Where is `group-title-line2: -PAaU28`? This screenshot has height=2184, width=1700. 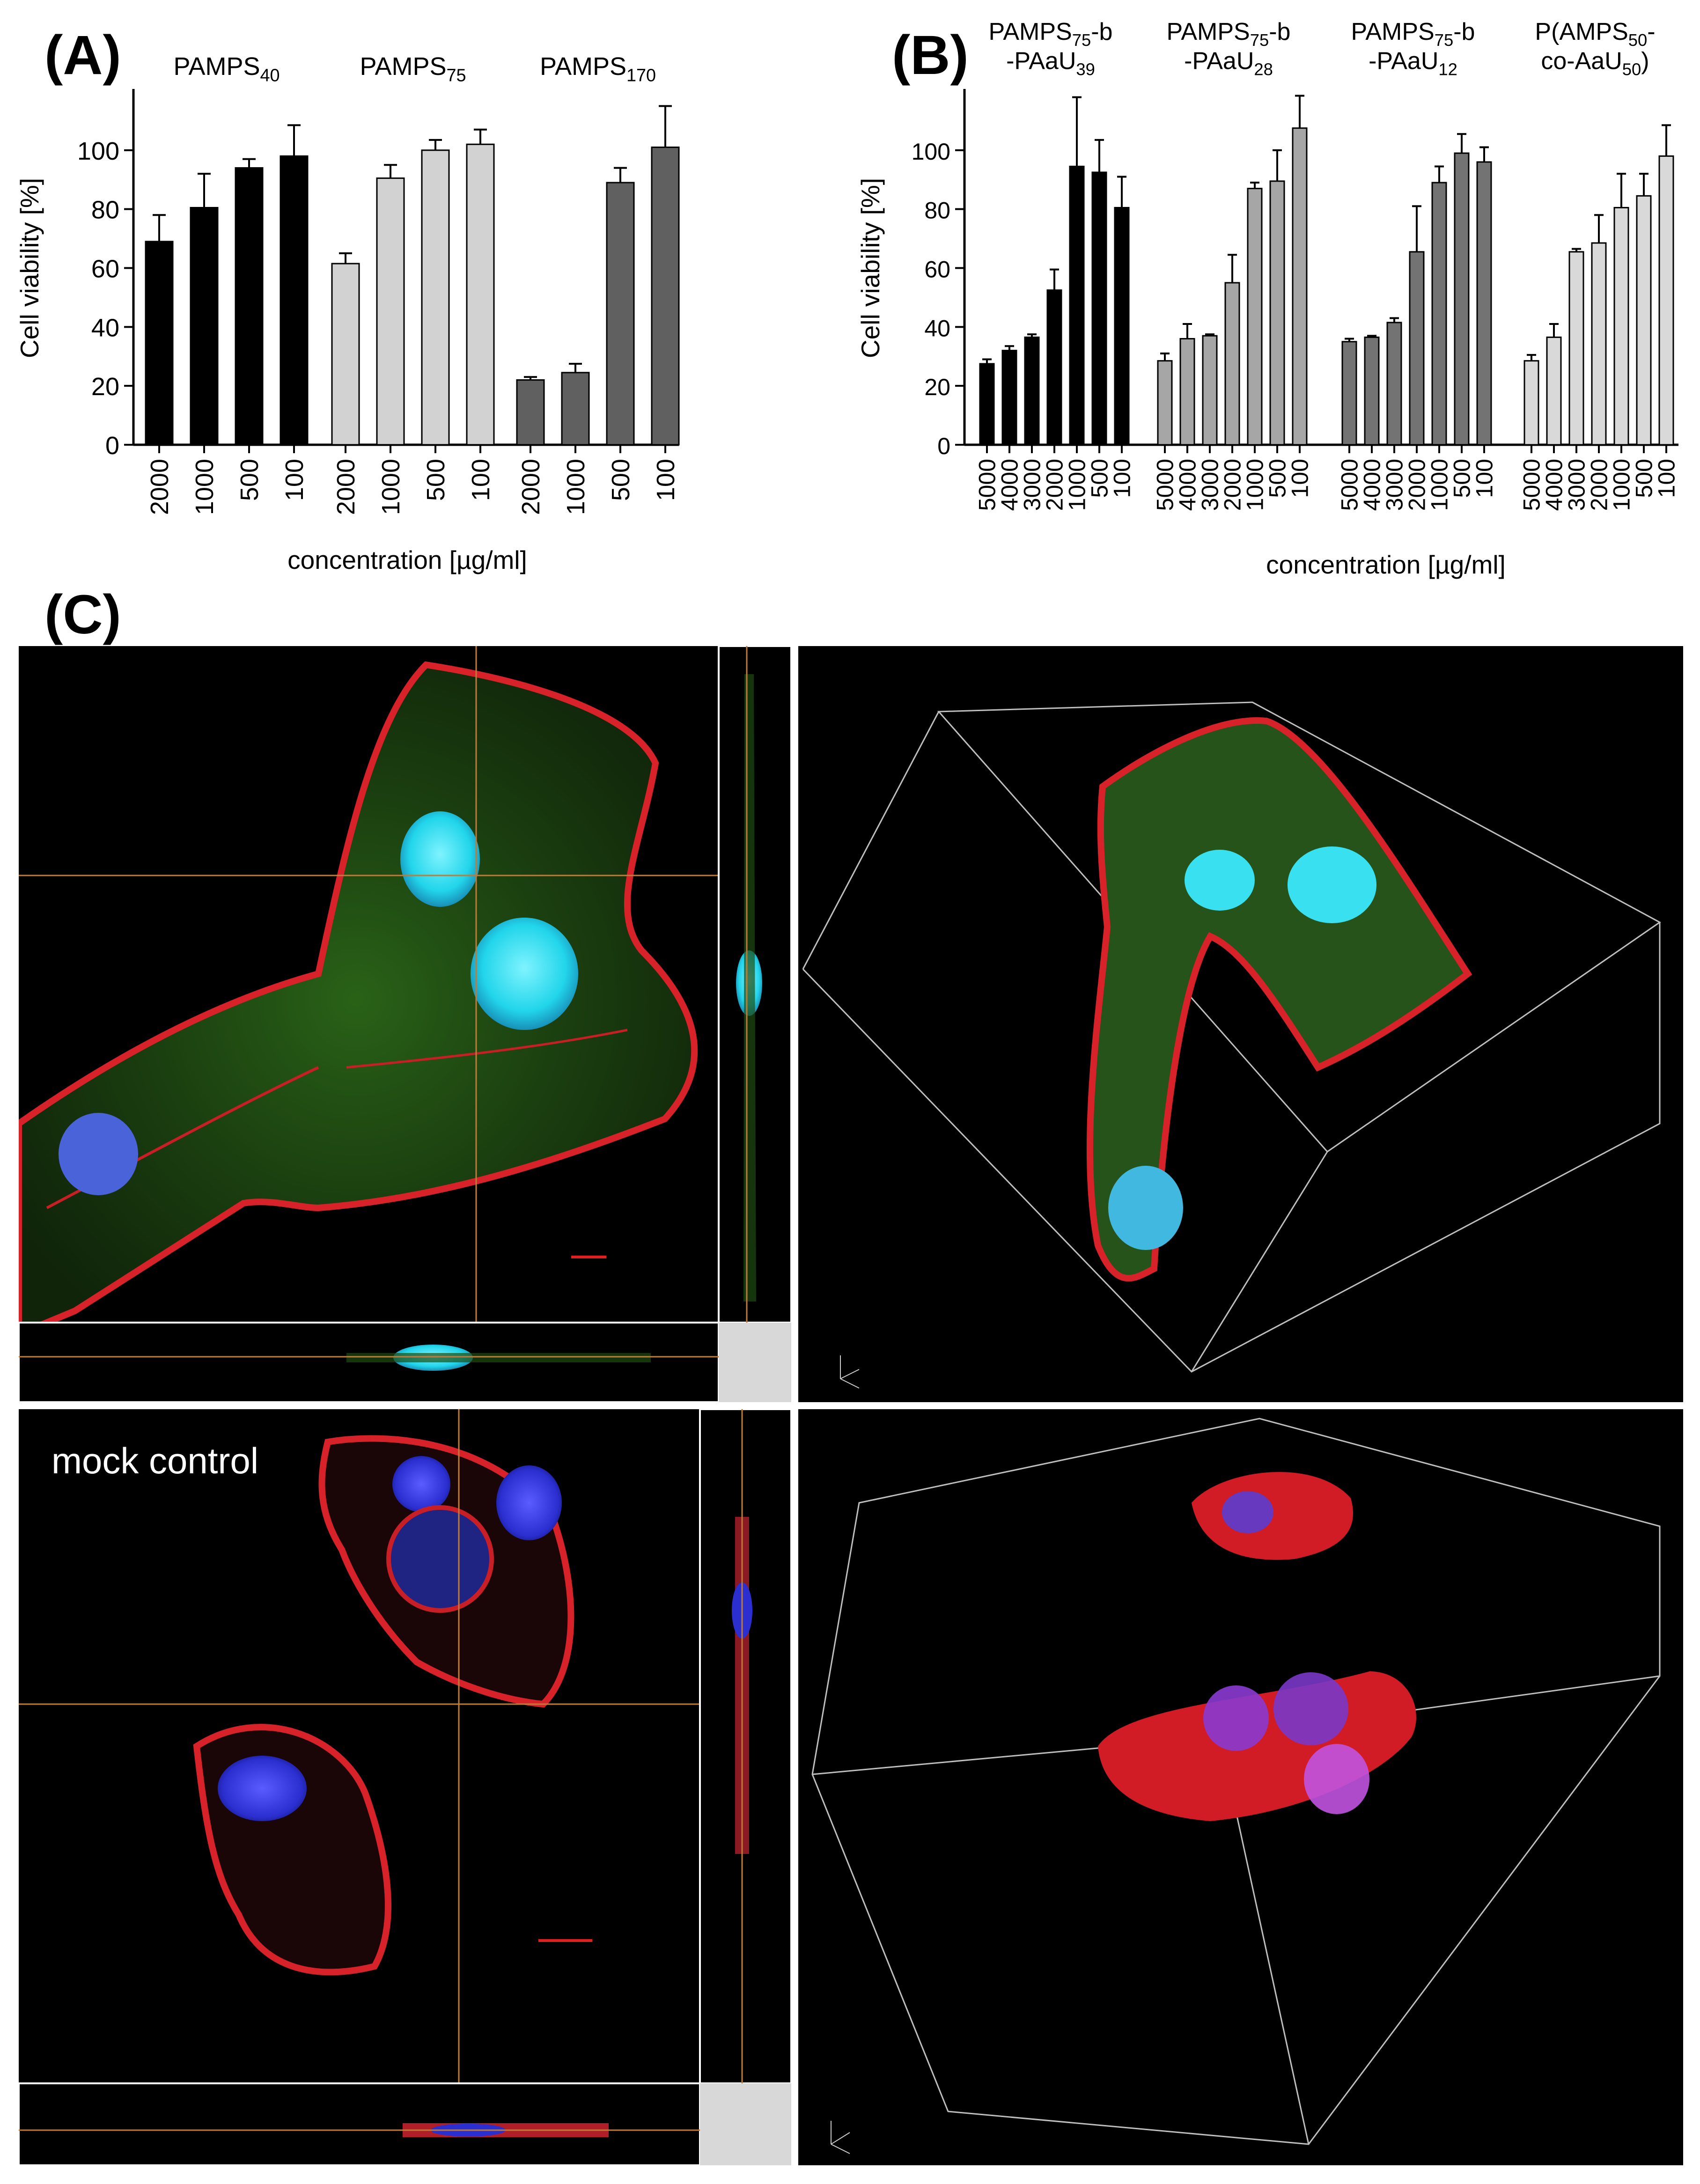 group-title-line2: -PAaU28 is located at coordinates (1228, 63).